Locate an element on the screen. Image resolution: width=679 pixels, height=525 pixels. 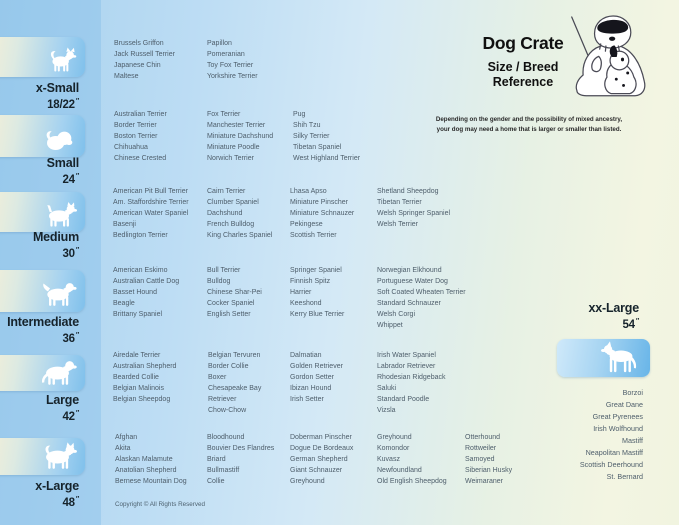
breed-name: Bulldog is located at coordinates (219, 281).